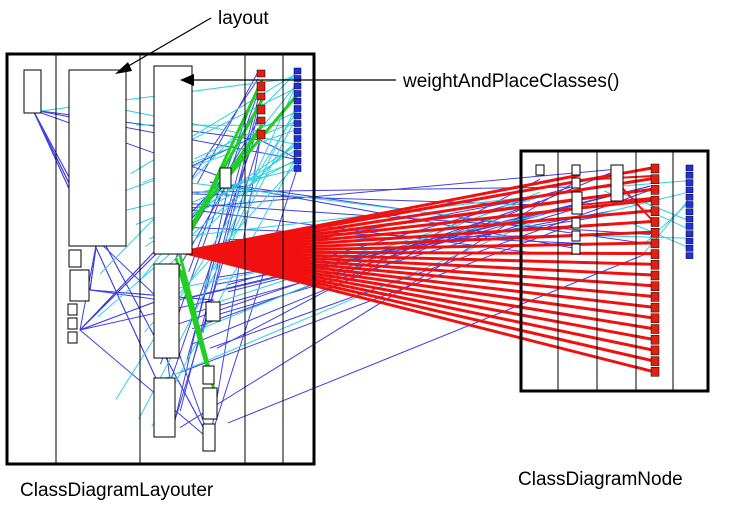 The width and height of the screenshot is (739, 505). What do you see at coordinates (400, 81) in the screenshot?
I see `weight-and-place-annotation: weightAndPlaceClasses()` at bounding box center [400, 81].